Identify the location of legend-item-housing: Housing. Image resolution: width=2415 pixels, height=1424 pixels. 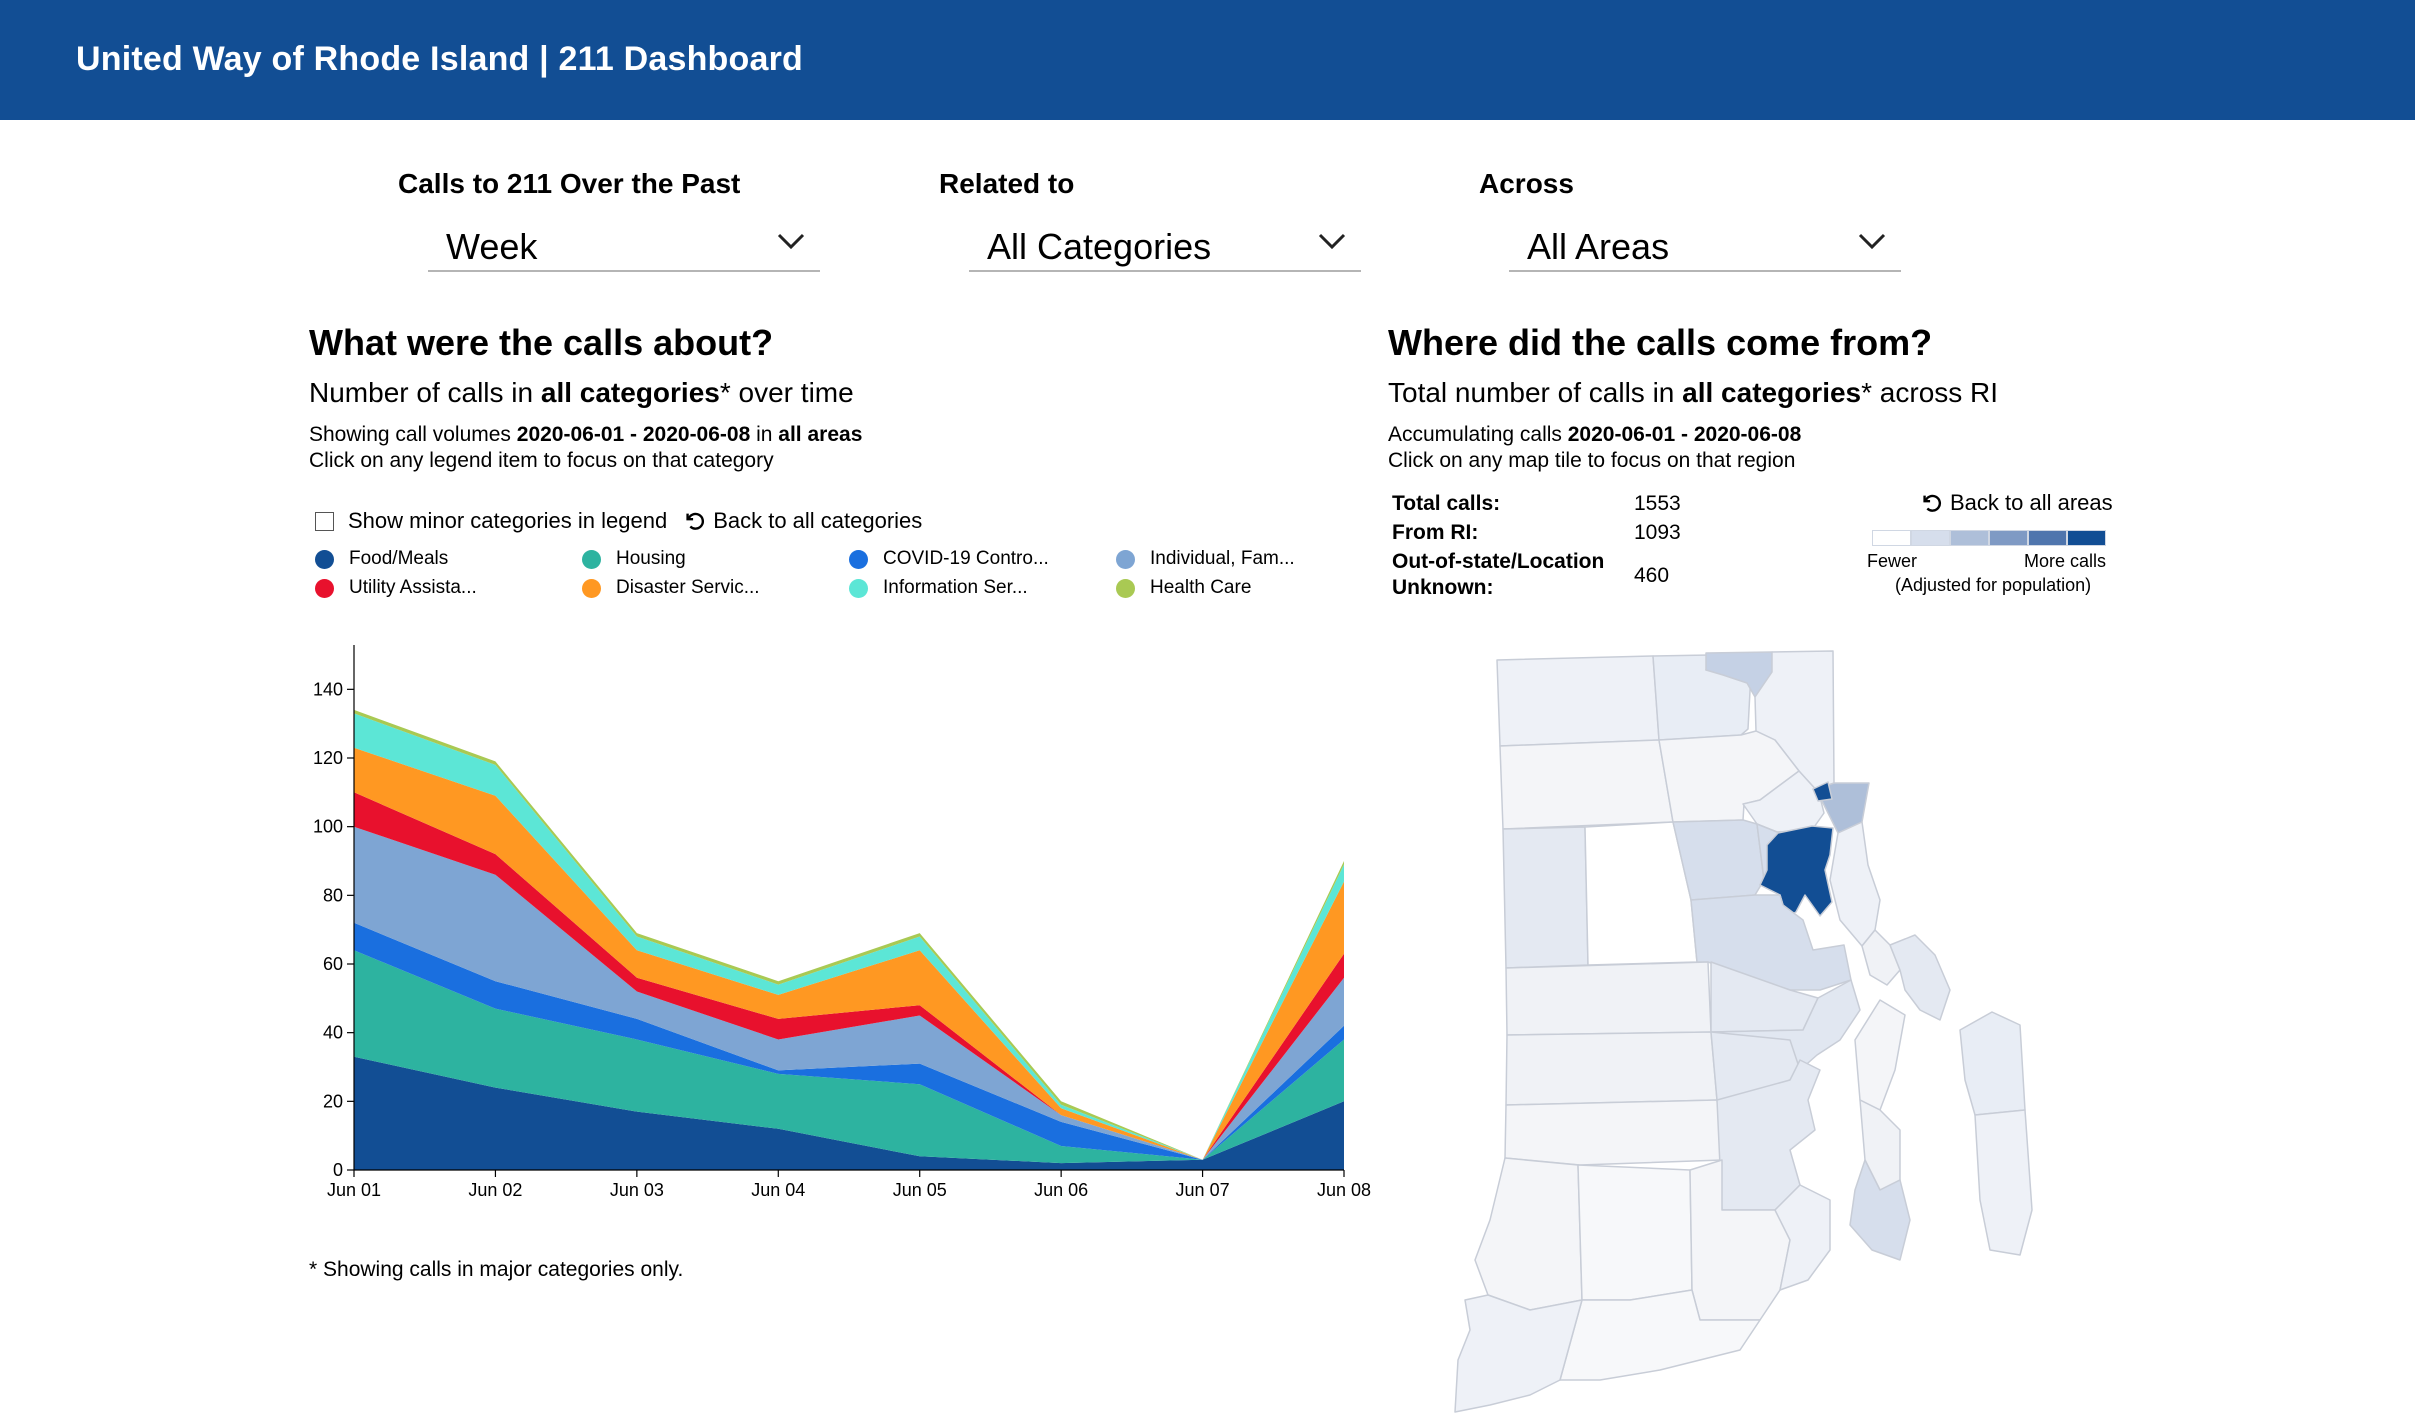
(634, 559).